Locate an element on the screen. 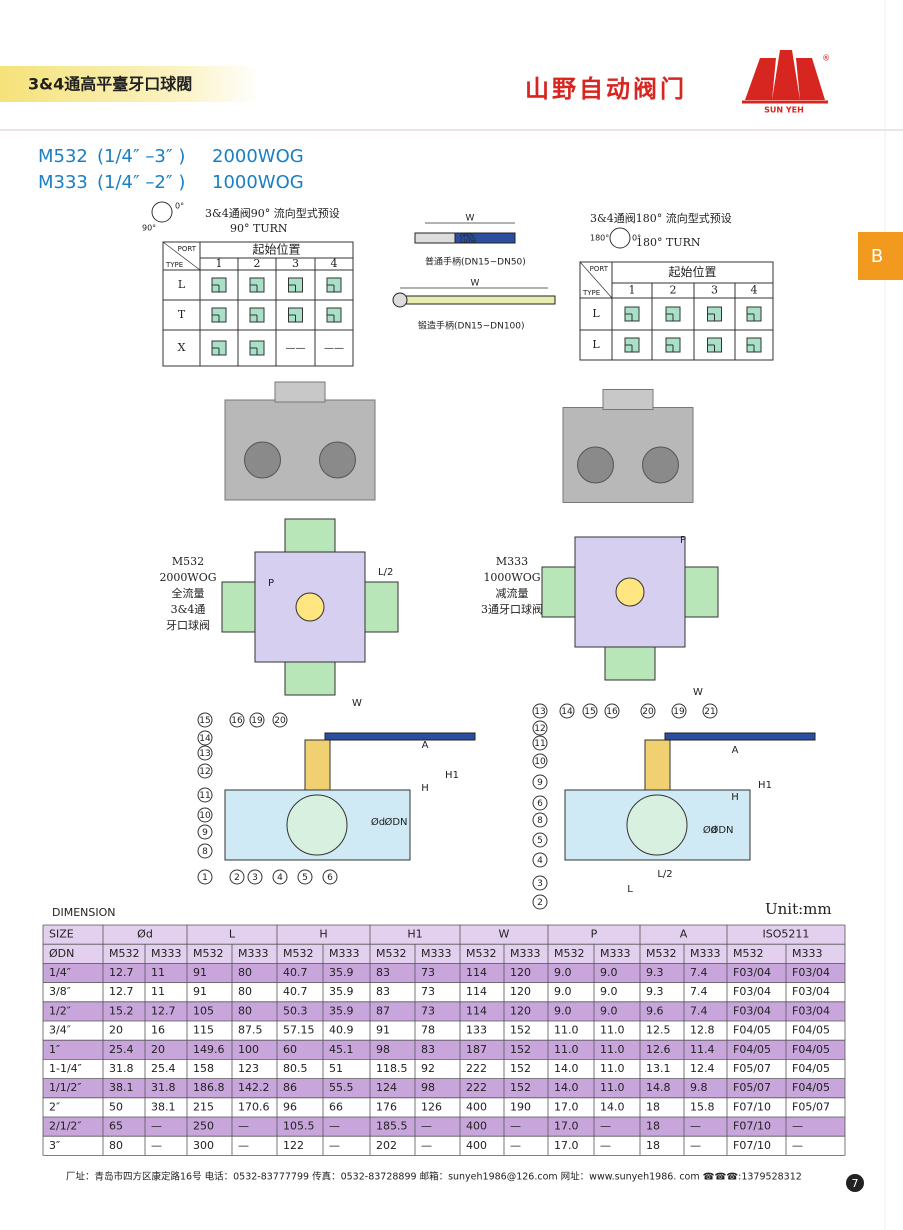 Image resolution: width=903 pixels, height=1230 pixels. table-cell: 123 is located at coordinates (248, 1068).